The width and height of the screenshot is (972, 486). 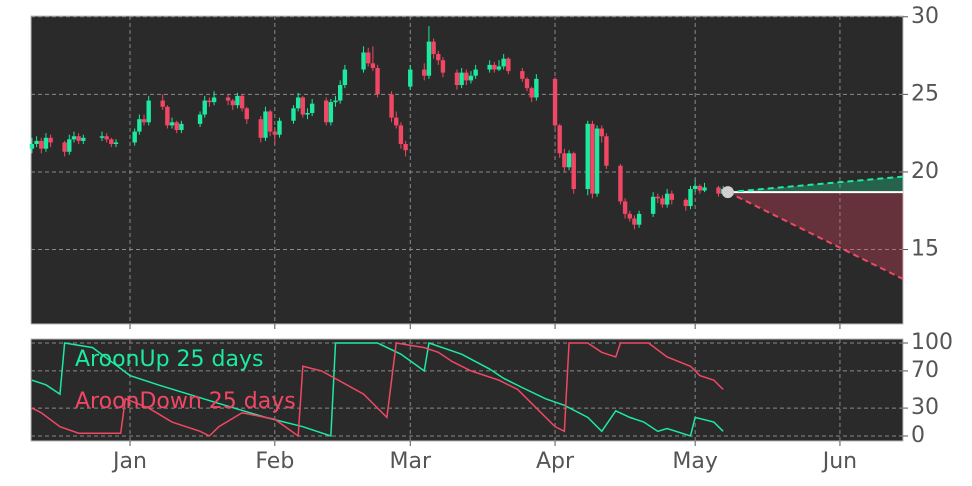 I want to click on x-tick-label: Jan, so click(x=129, y=461).